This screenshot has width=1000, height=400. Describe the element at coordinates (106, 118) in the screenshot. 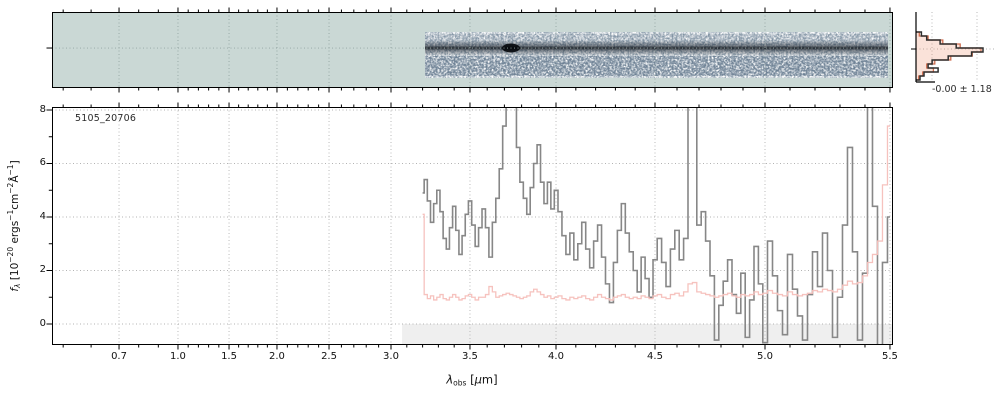

I see `source-id-label: 5105_20706` at that location.